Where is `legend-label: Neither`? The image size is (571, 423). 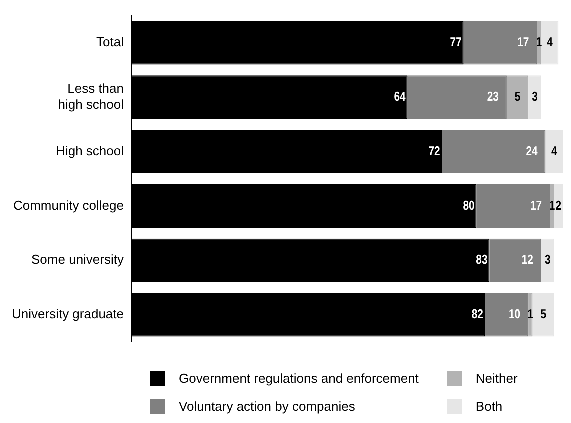
legend-label: Neither is located at coordinates (497, 378).